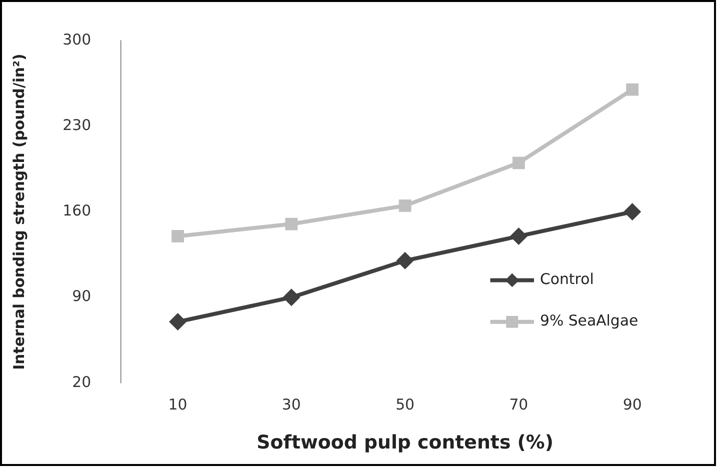 The width and height of the screenshot is (720, 470). What do you see at coordinates (77, 39) in the screenshot?
I see `y-tick-label: 300` at bounding box center [77, 39].